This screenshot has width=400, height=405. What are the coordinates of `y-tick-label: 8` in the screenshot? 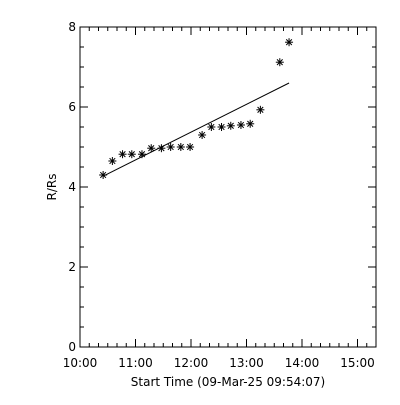 It's located at (72, 27).